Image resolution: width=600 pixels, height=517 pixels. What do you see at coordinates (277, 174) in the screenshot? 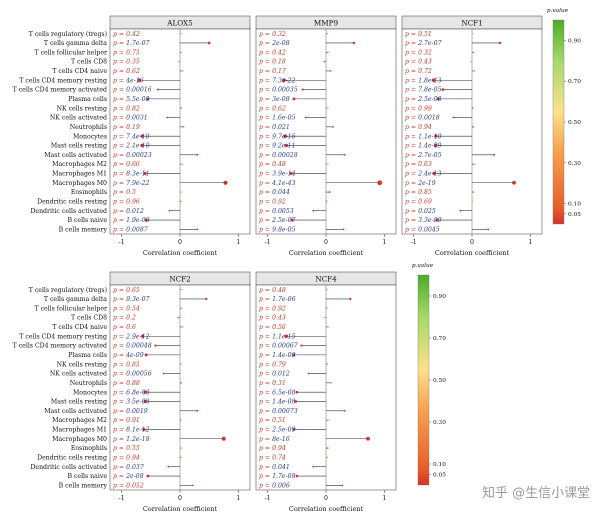
I see `p-value-label: p = 3.9e-14` at bounding box center [277, 174].